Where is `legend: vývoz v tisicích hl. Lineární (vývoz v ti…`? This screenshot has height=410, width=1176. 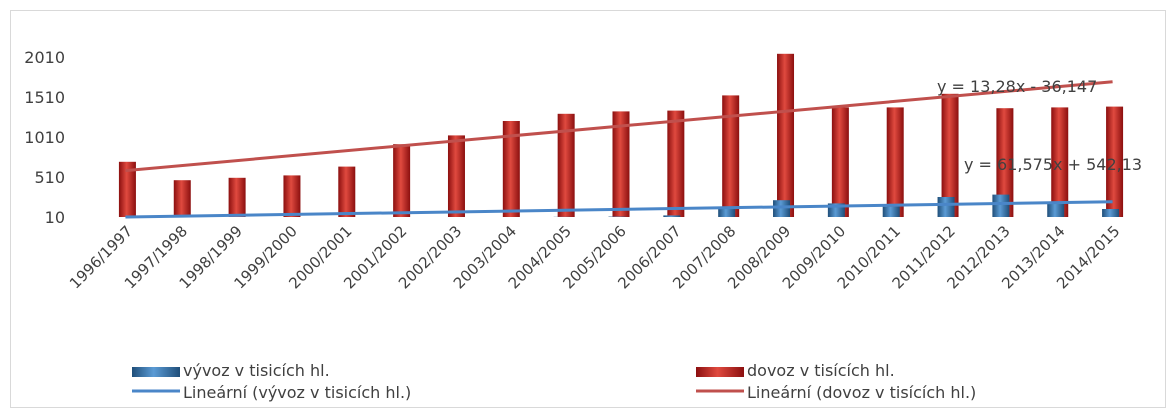 legend: vývoz v tisicích hl. Lineární (vývoz v ti… is located at coordinates (554, 381).